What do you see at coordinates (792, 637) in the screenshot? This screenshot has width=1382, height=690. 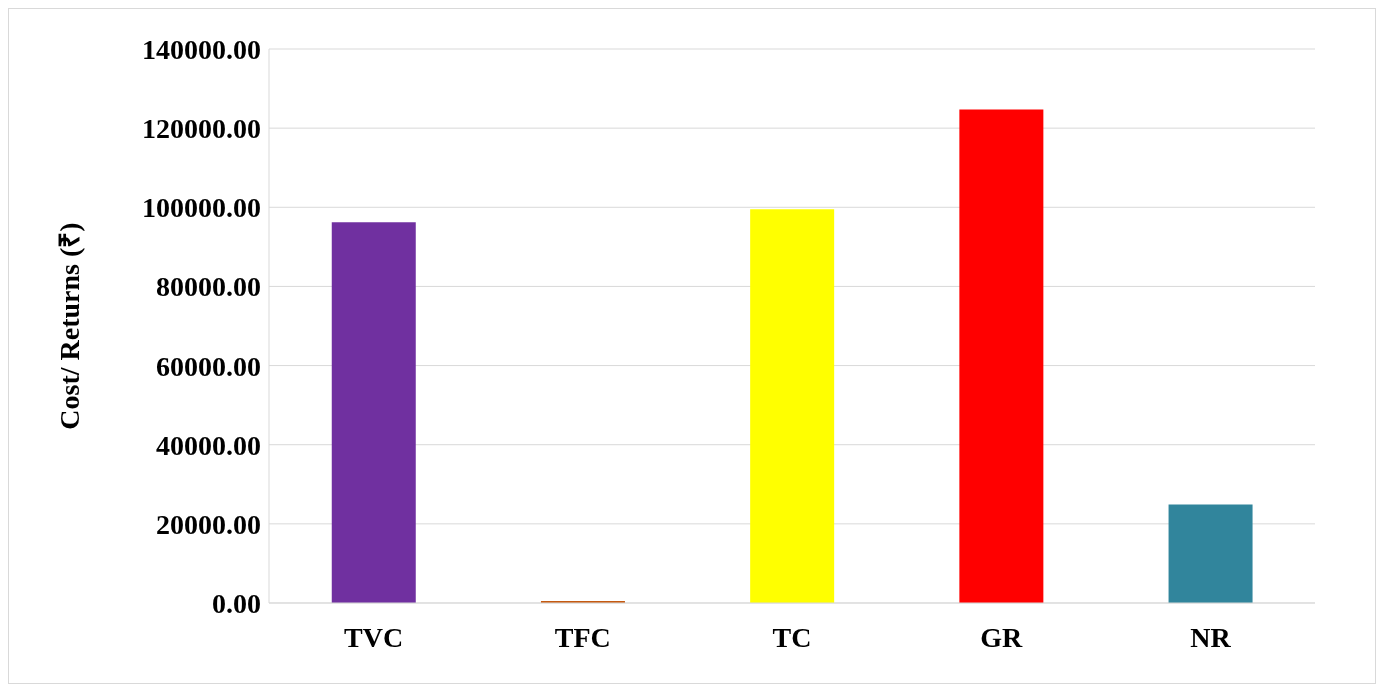 I see `x-tick-label: TC` at bounding box center [792, 637].